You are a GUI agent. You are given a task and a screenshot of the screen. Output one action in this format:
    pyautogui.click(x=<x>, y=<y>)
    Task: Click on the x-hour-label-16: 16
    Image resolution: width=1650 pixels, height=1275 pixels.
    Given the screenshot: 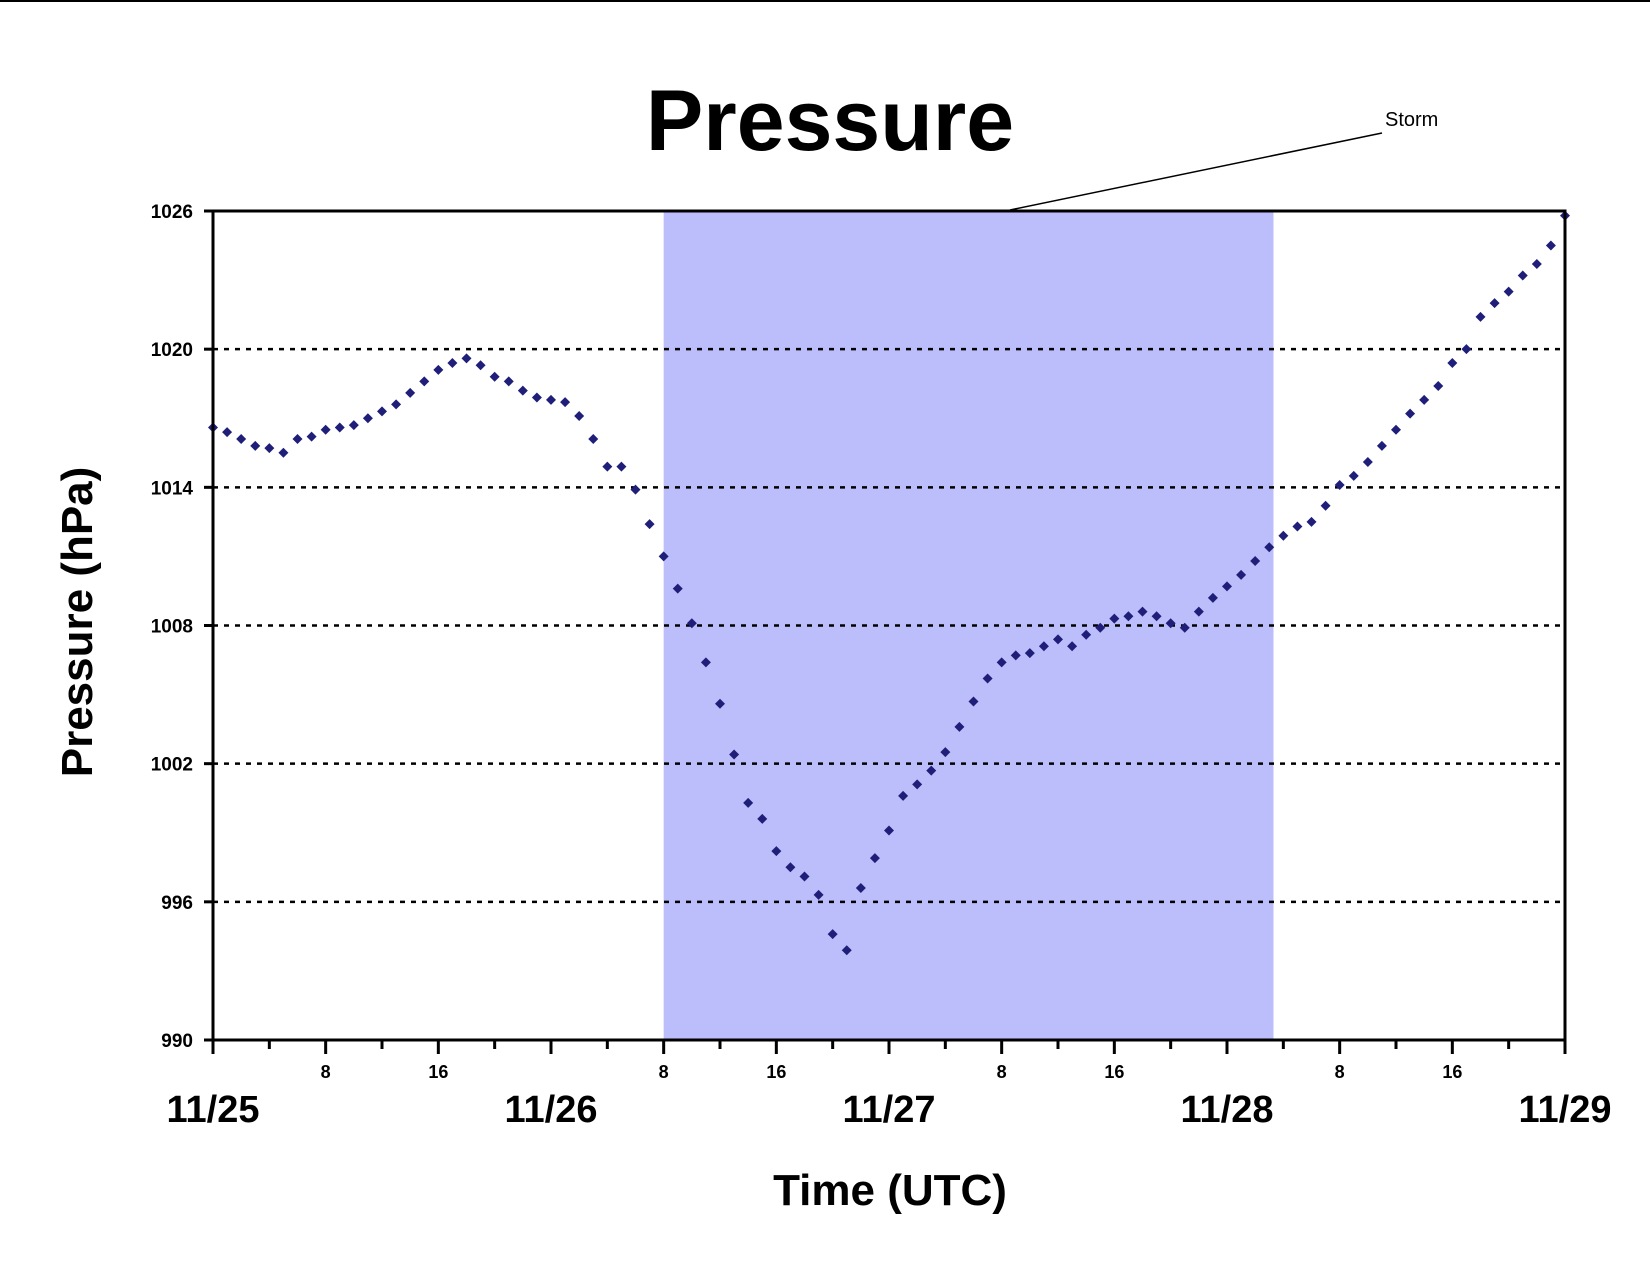 What is the action you would take?
    pyautogui.click(x=438, y=1072)
    